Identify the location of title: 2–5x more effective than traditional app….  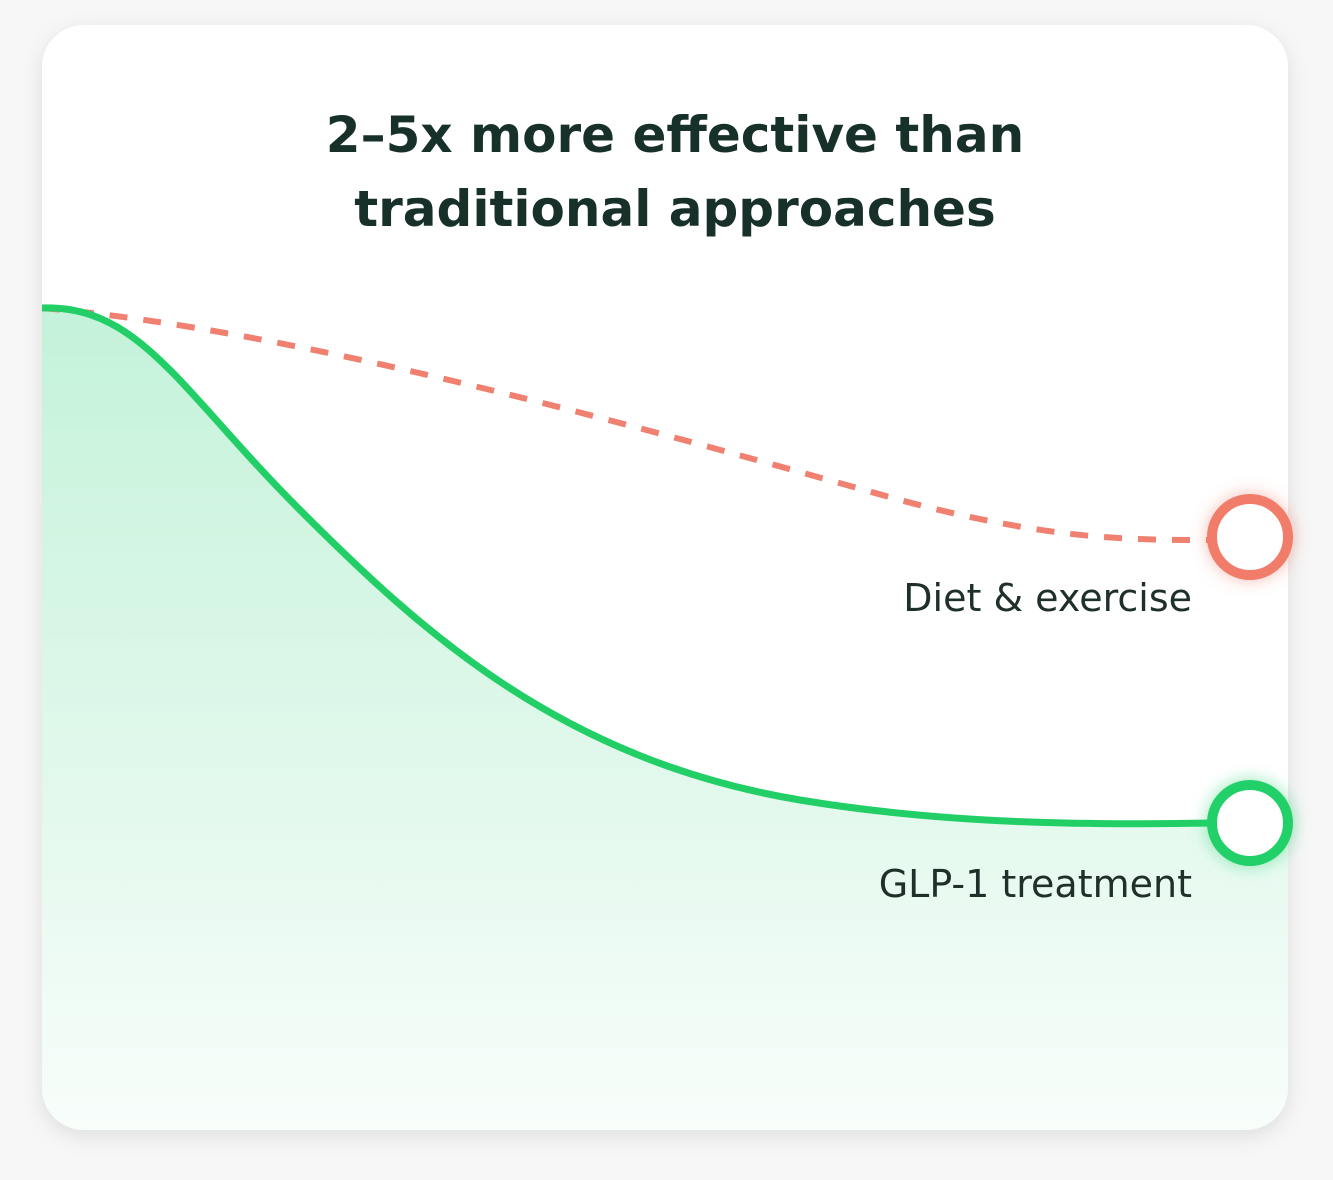
(675, 172).